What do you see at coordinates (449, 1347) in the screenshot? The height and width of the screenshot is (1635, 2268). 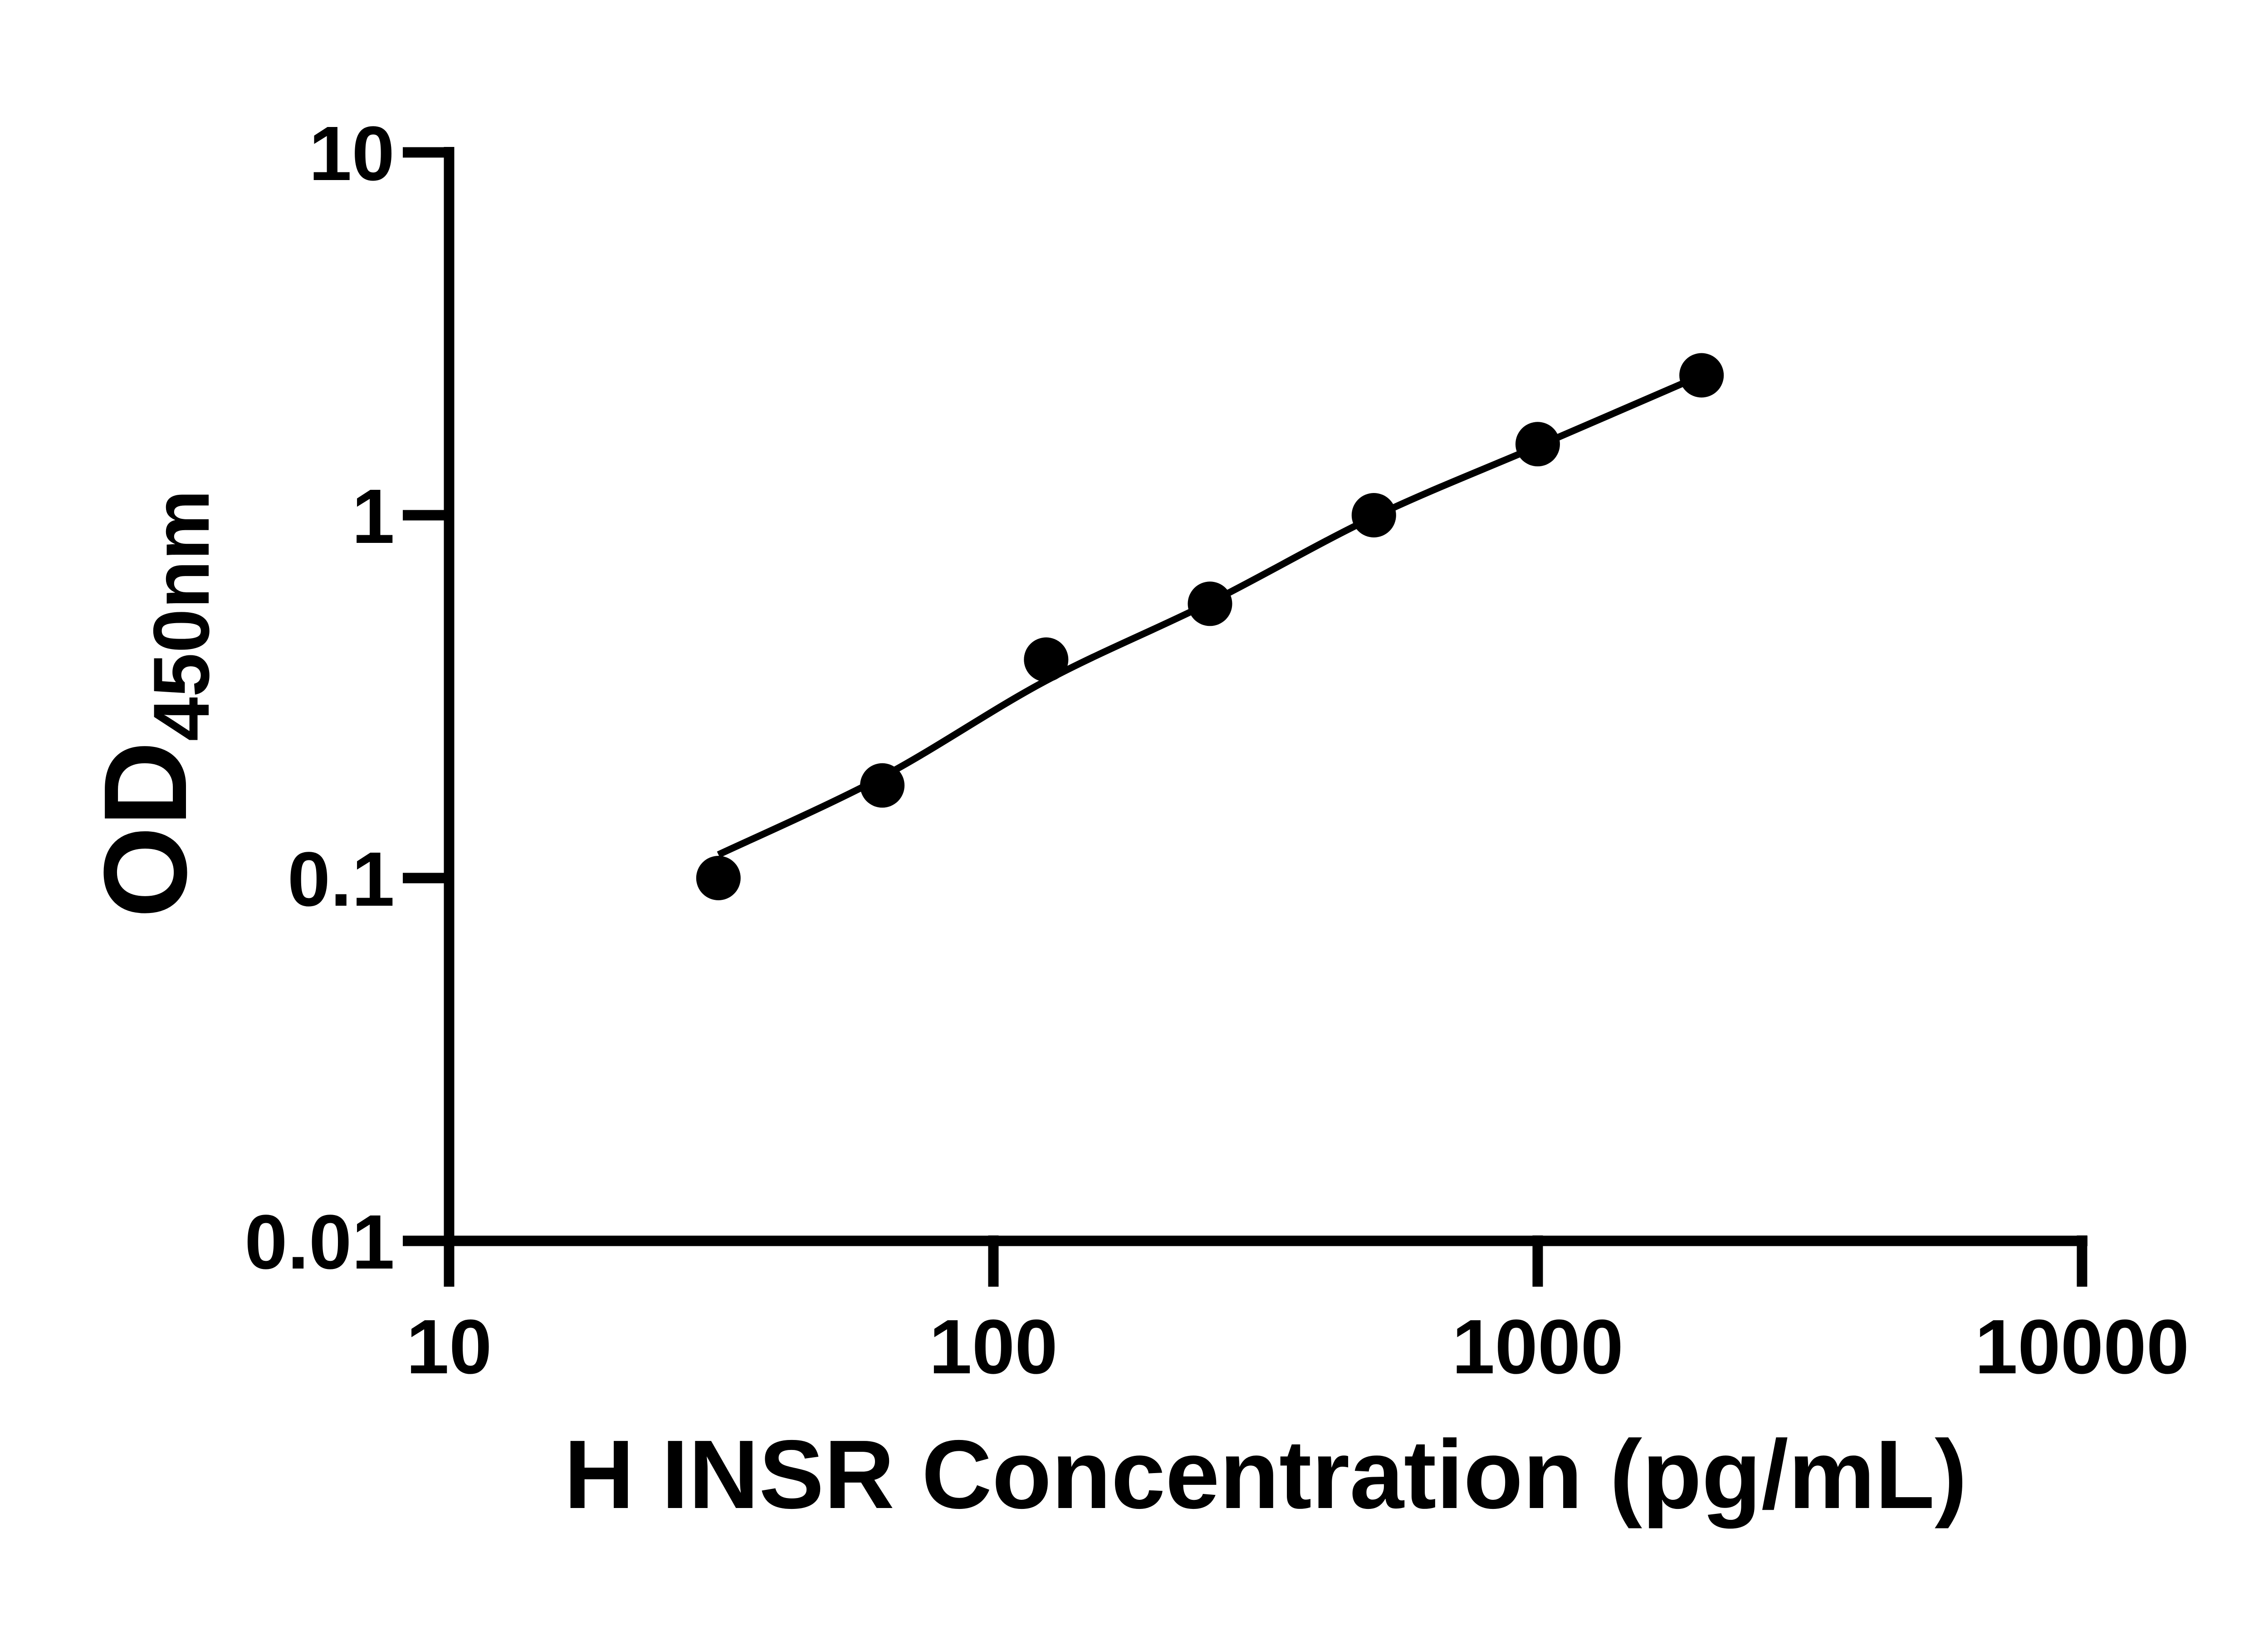 I see `x-tick-label: 10` at bounding box center [449, 1347].